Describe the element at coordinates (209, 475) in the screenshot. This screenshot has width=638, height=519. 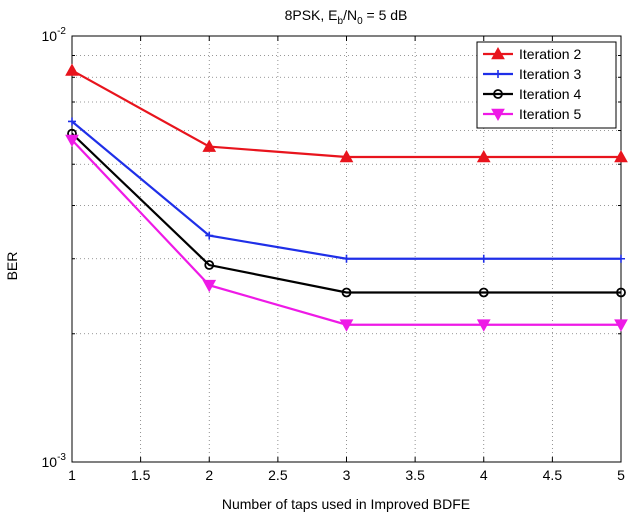
I see `x-tick-label: 2` at that location.